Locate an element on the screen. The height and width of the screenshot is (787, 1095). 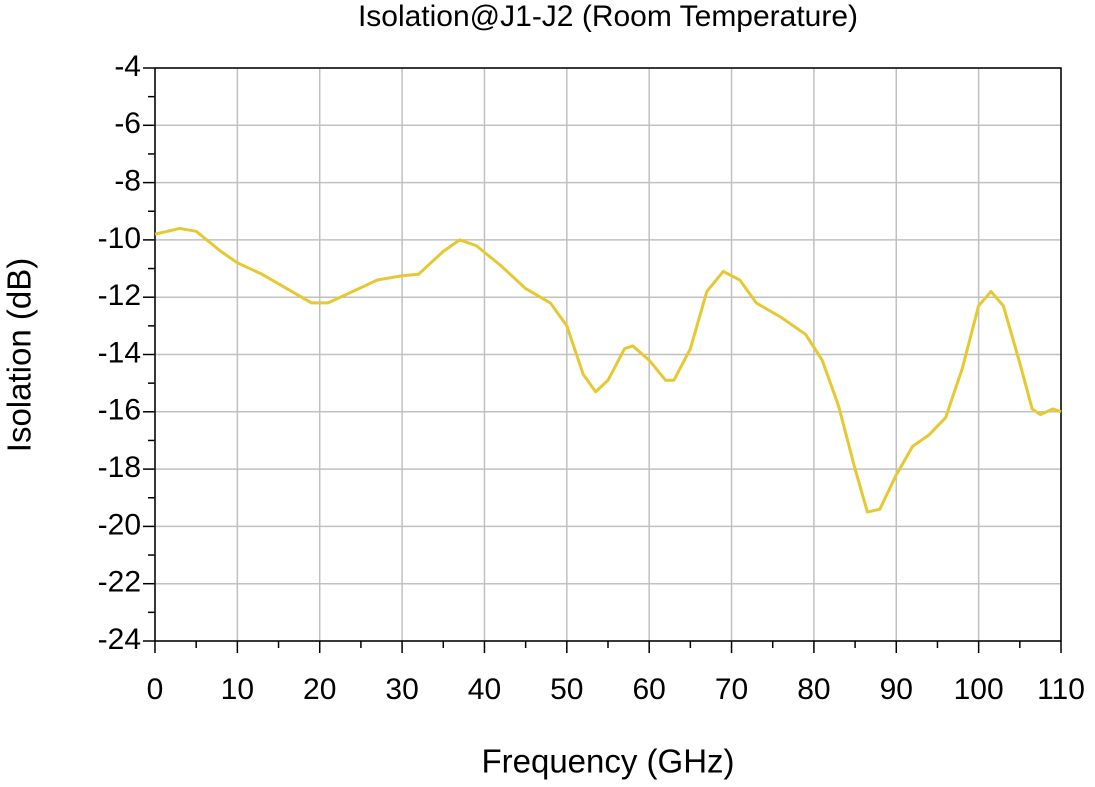
y-axis-label: Isolation (dB) is located at coordinates (19, 355).